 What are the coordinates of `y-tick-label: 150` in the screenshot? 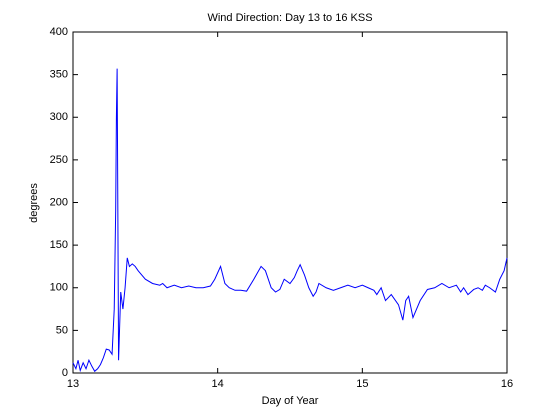 It's located at (59, 245).